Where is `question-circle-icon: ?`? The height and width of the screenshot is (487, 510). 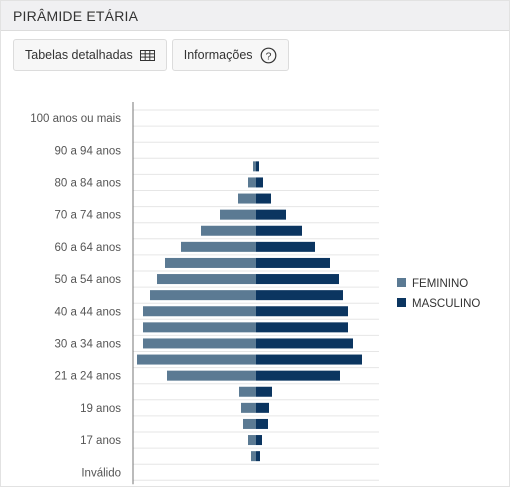 question-circle-icon: ? is located at coordinates (268, 55).